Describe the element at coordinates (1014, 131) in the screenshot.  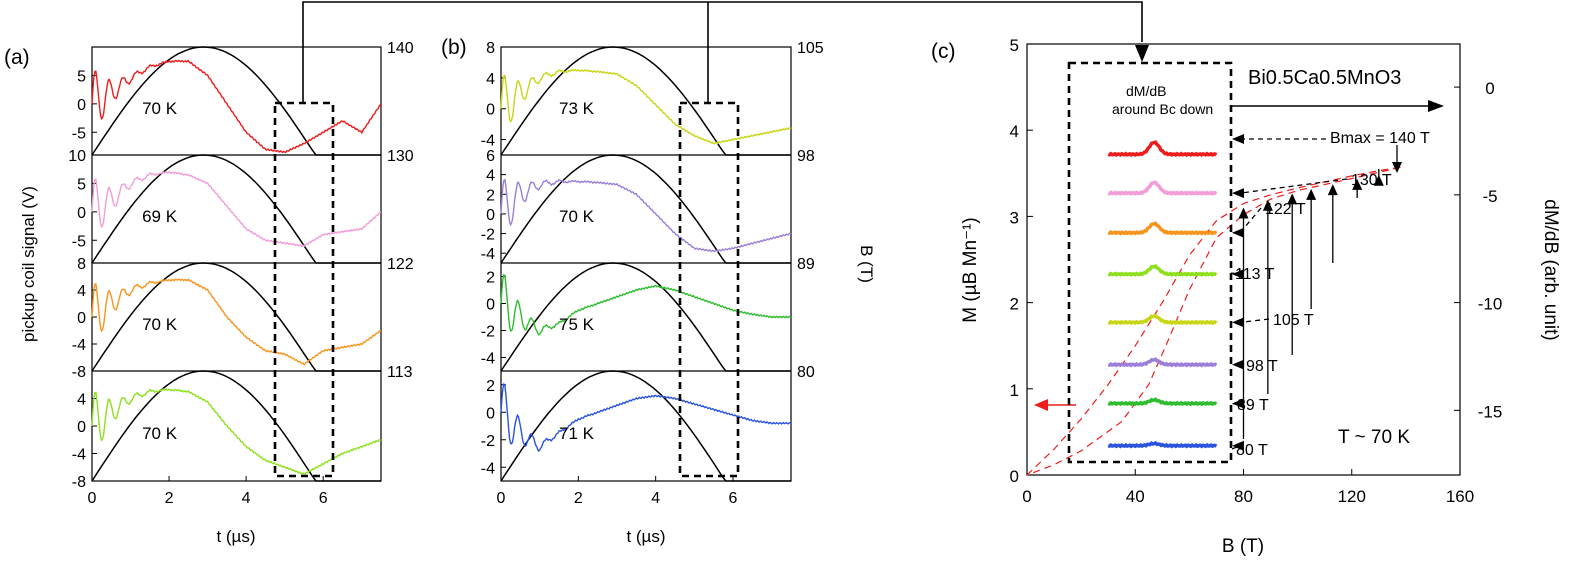
I see `c-y-tick-label: 4` at that location.